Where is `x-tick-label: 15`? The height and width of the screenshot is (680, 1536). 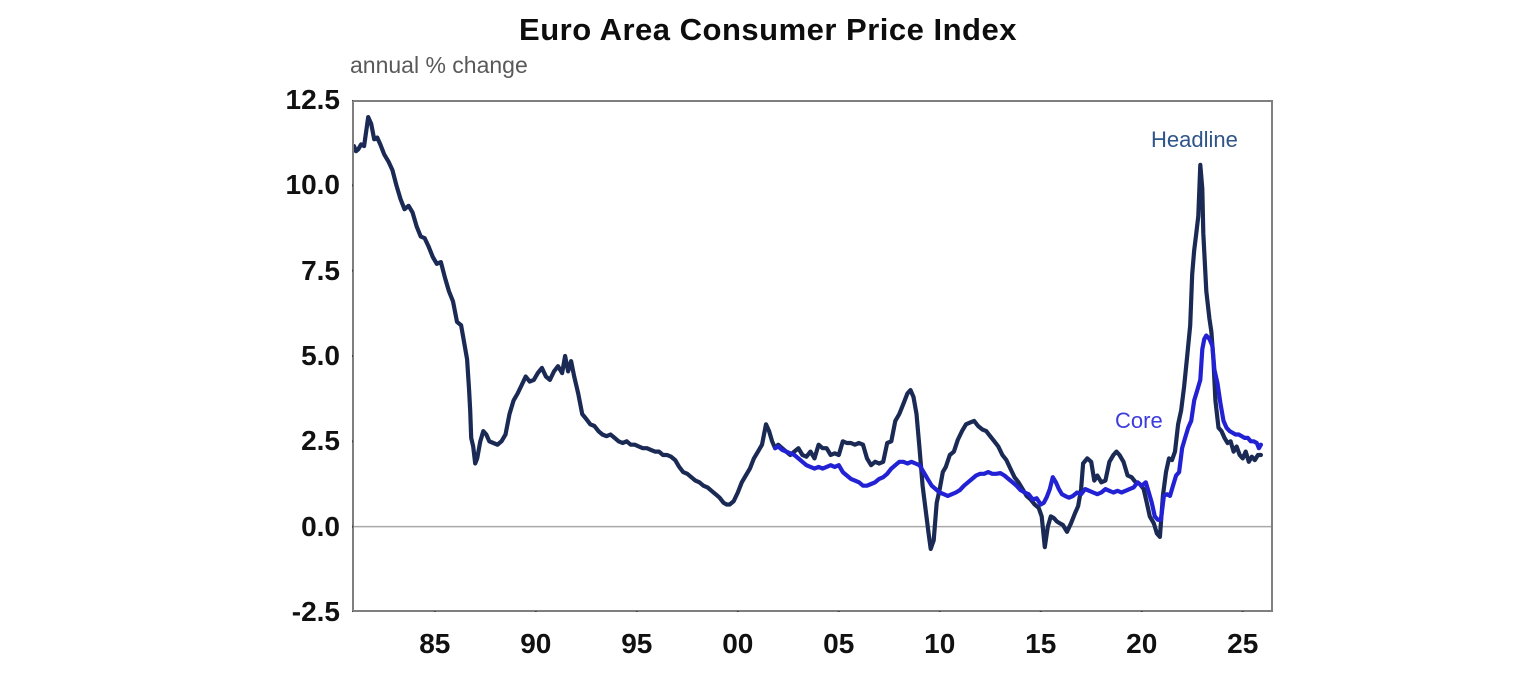
x-tick-label: 15 is located at coordinates (1041, 643).